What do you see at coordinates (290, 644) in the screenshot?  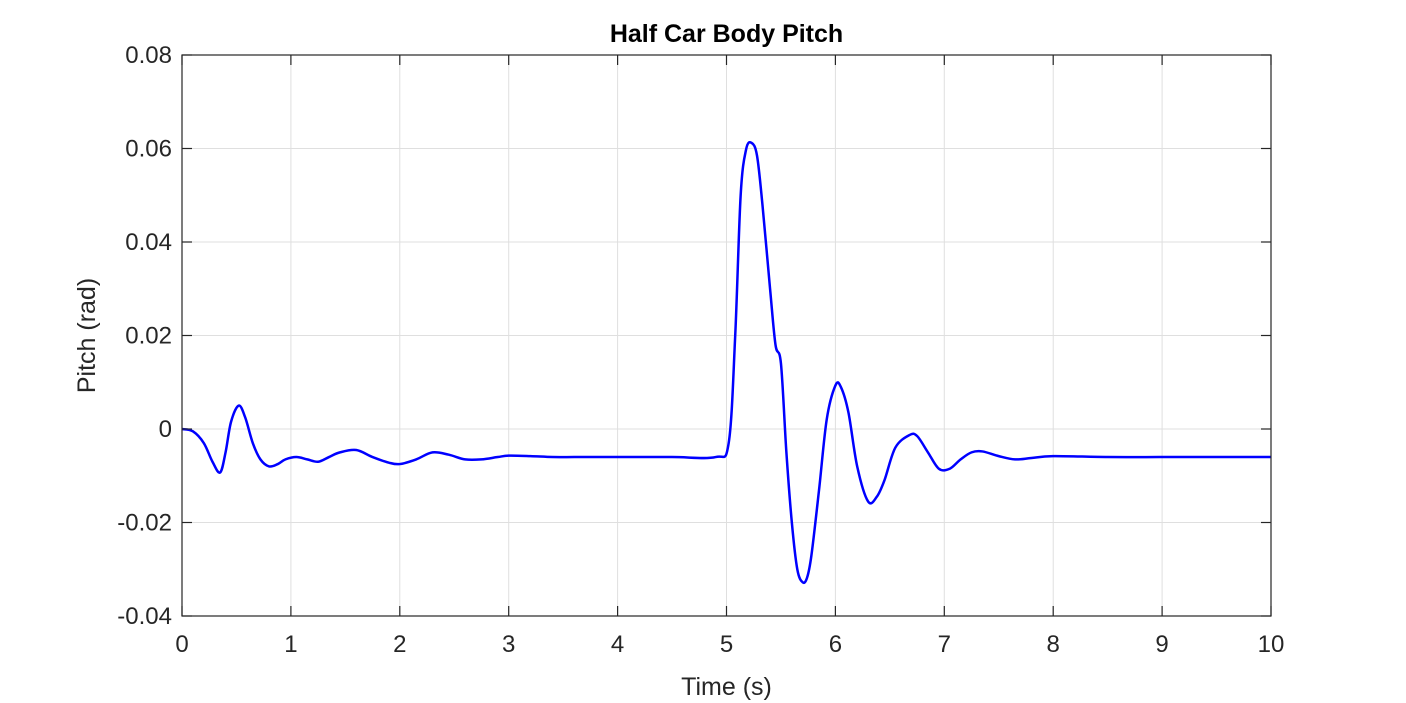 I see `x-tick-label: 1` at bounding box center [290, 644].